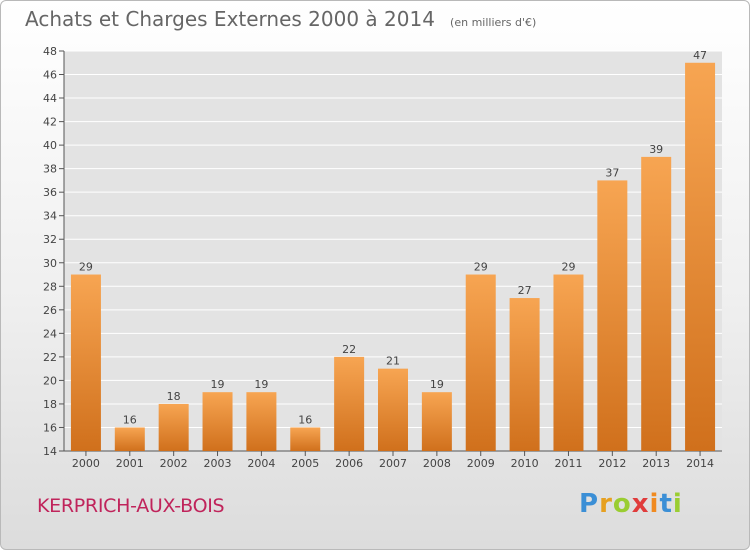 This screenshot has height=550, width=750. I want to click on bar-value-label: 39, so click(656, 149).